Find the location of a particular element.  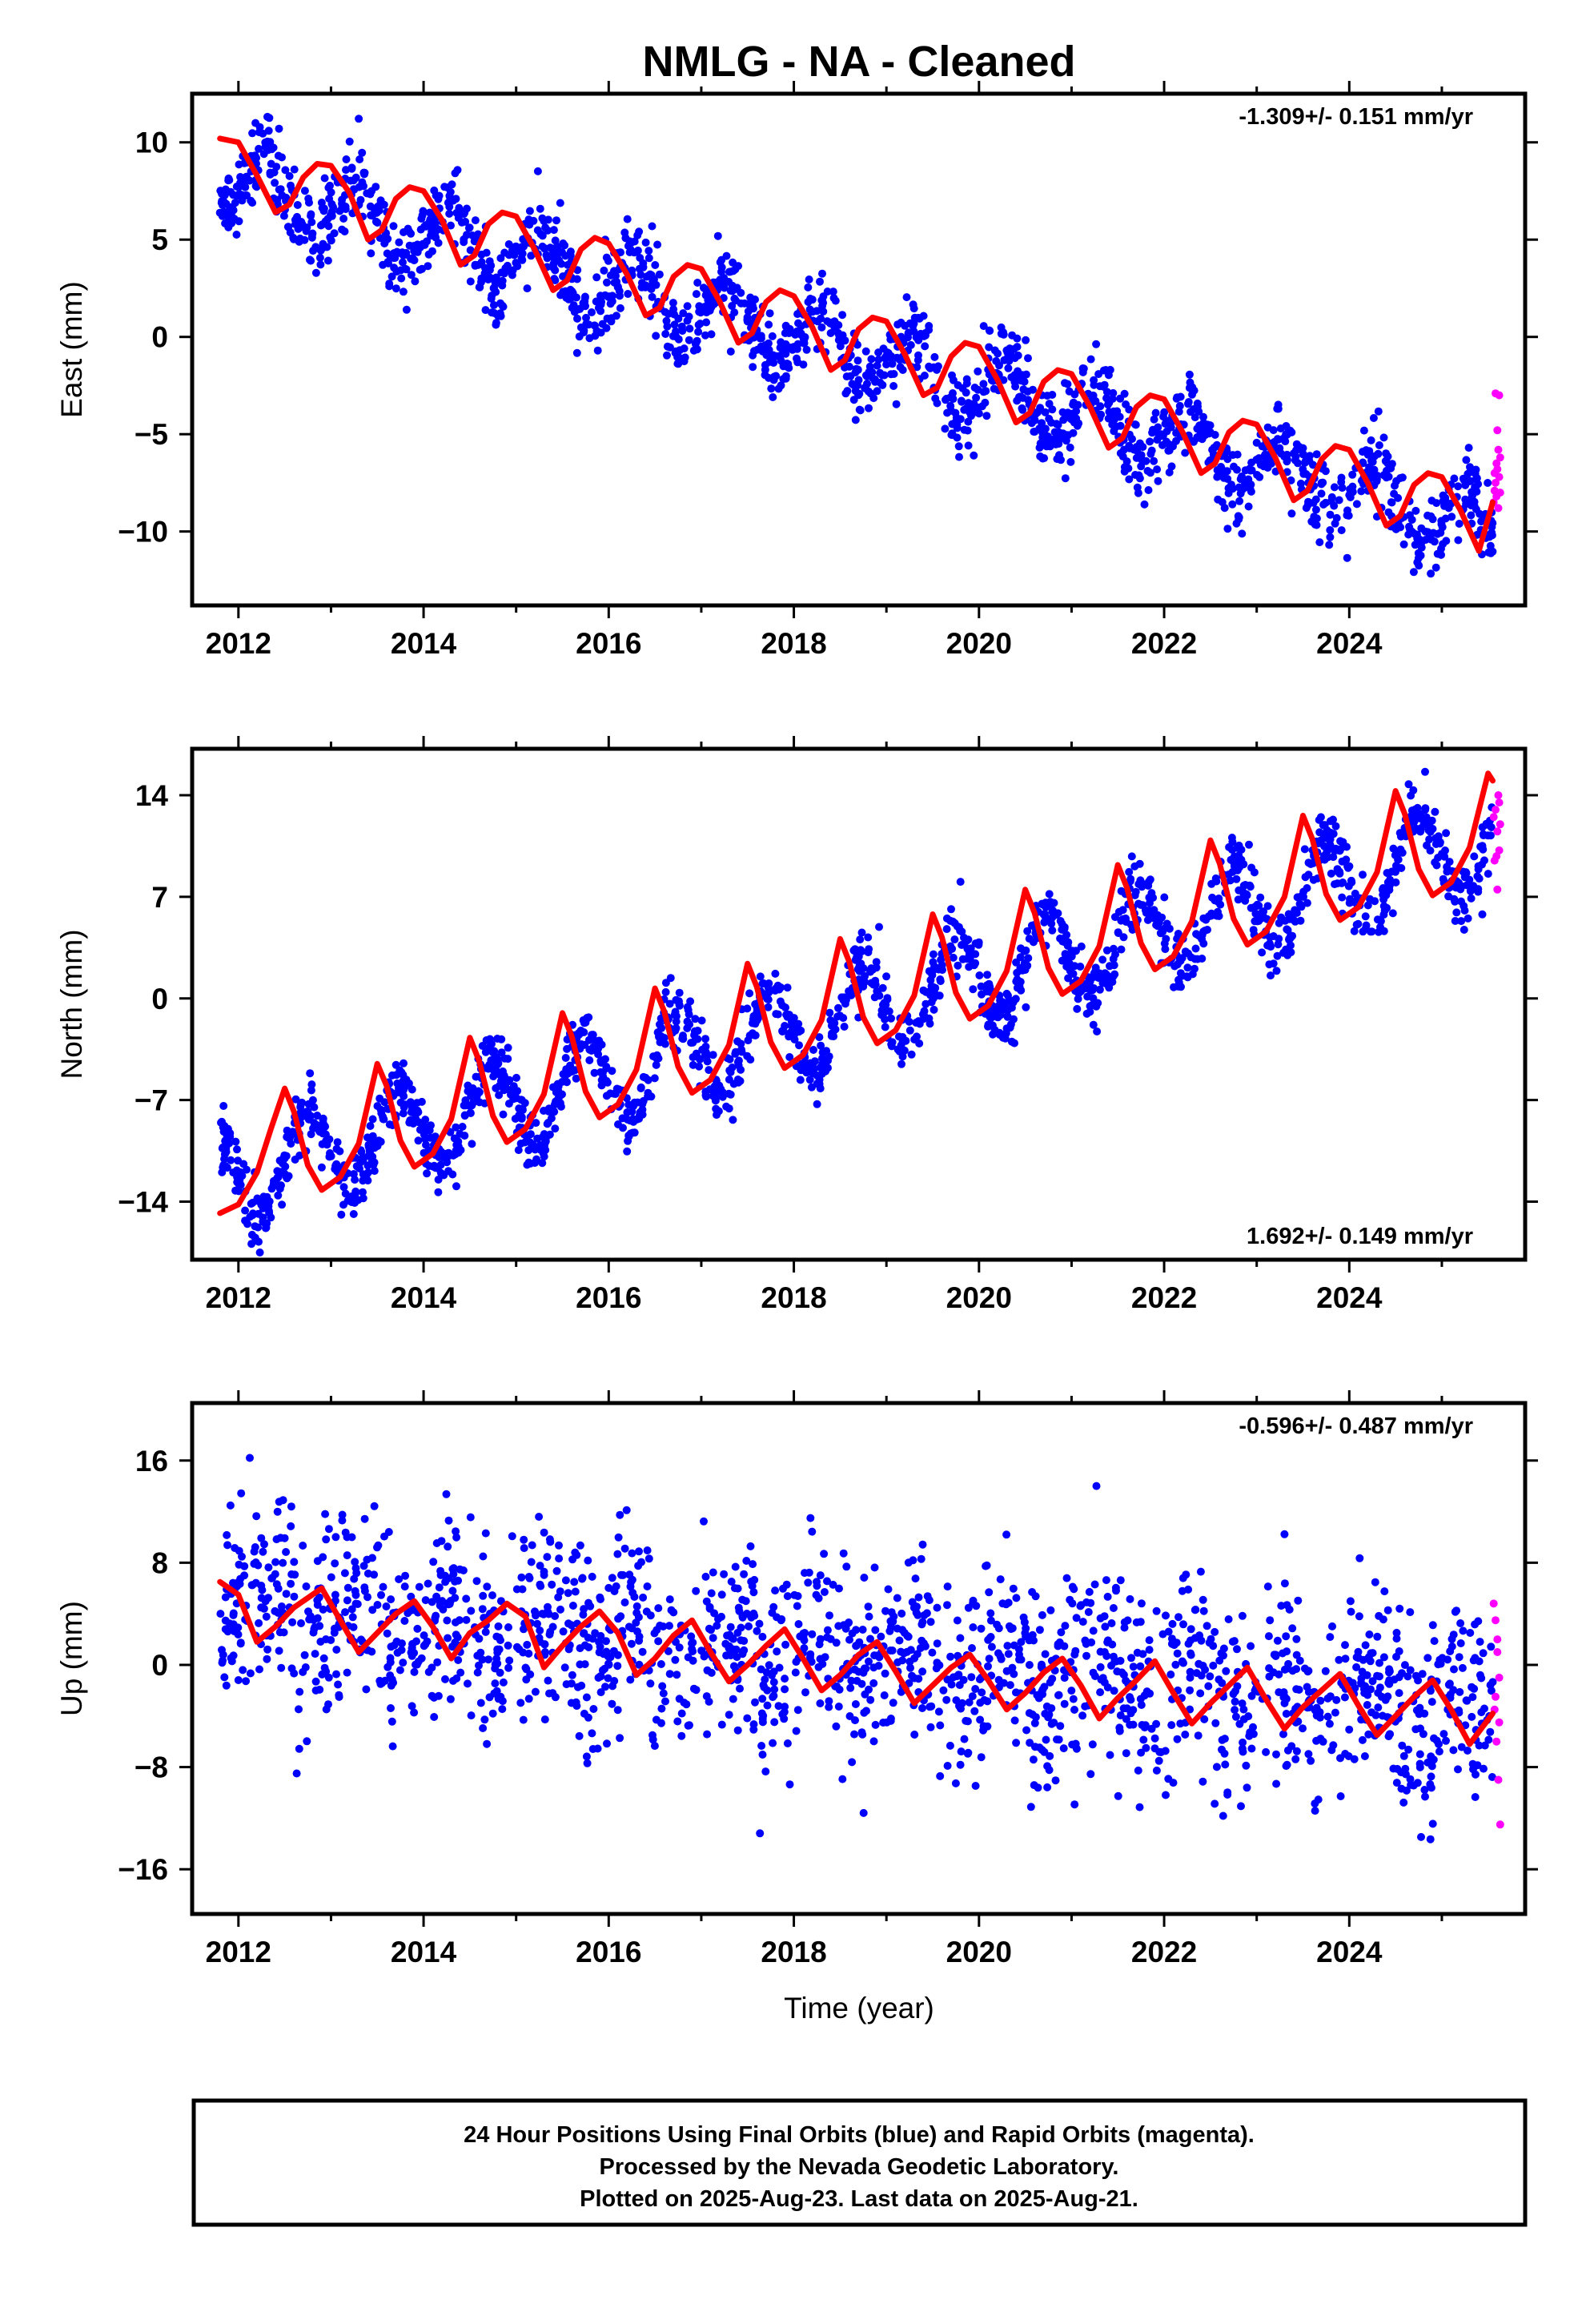

y-tick-label: 7 is located at coordinates (159, 897).